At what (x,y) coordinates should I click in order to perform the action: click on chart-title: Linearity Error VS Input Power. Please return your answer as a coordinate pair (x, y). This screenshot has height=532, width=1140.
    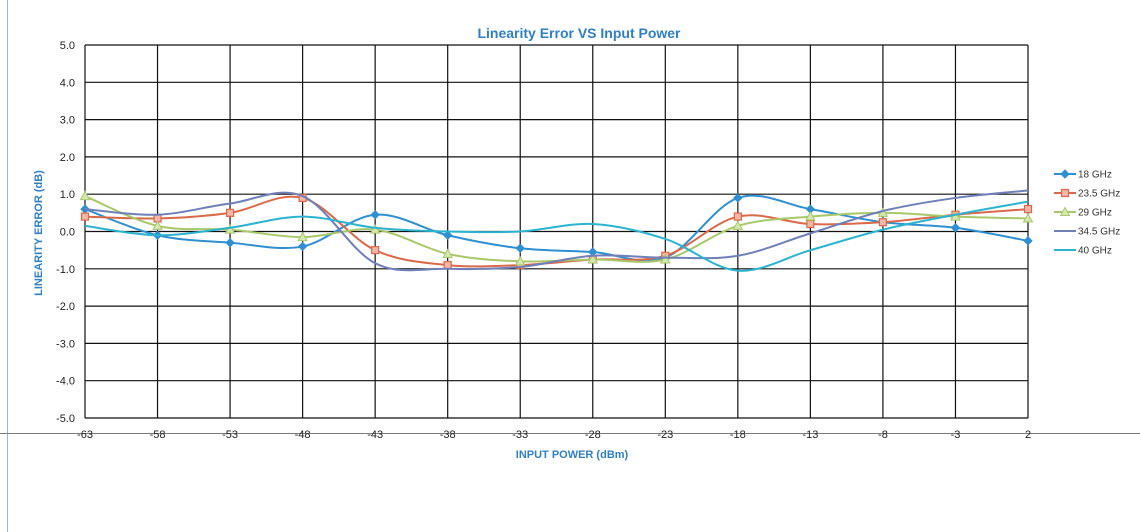
    Looking at the image, I should click on (579, 33).